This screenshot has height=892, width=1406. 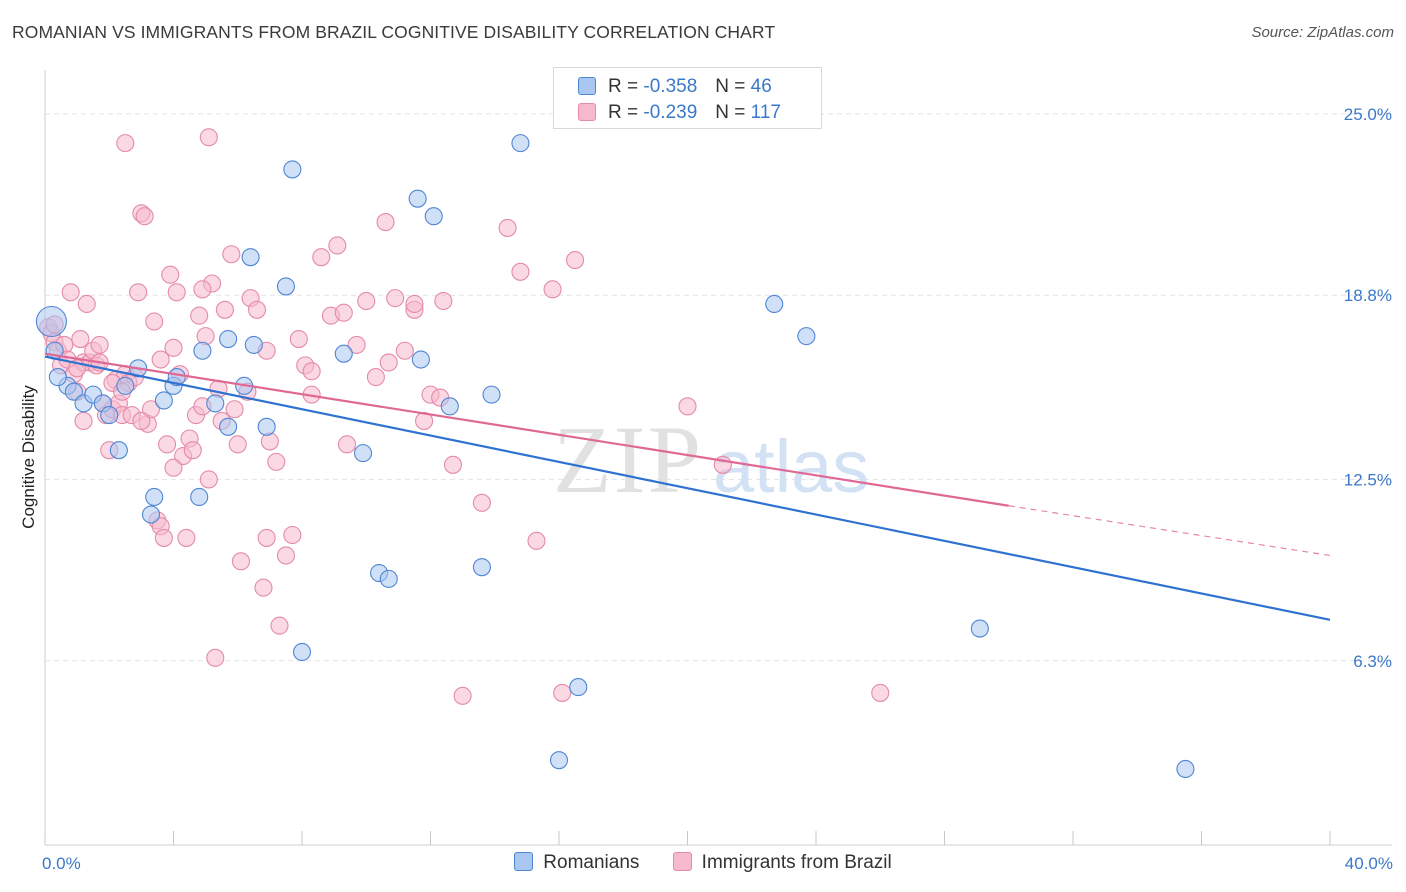 I want to click on y-tick-label: 6.3%, so click(x=1372, y=661).